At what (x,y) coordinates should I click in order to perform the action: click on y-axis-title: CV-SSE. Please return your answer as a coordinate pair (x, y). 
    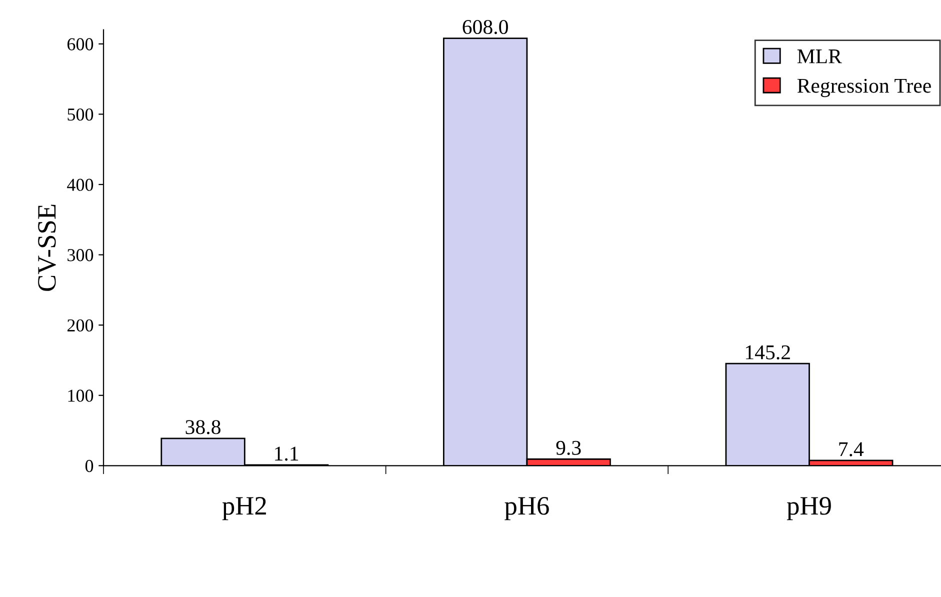
    Looking at the image, I should click on (47, 247).